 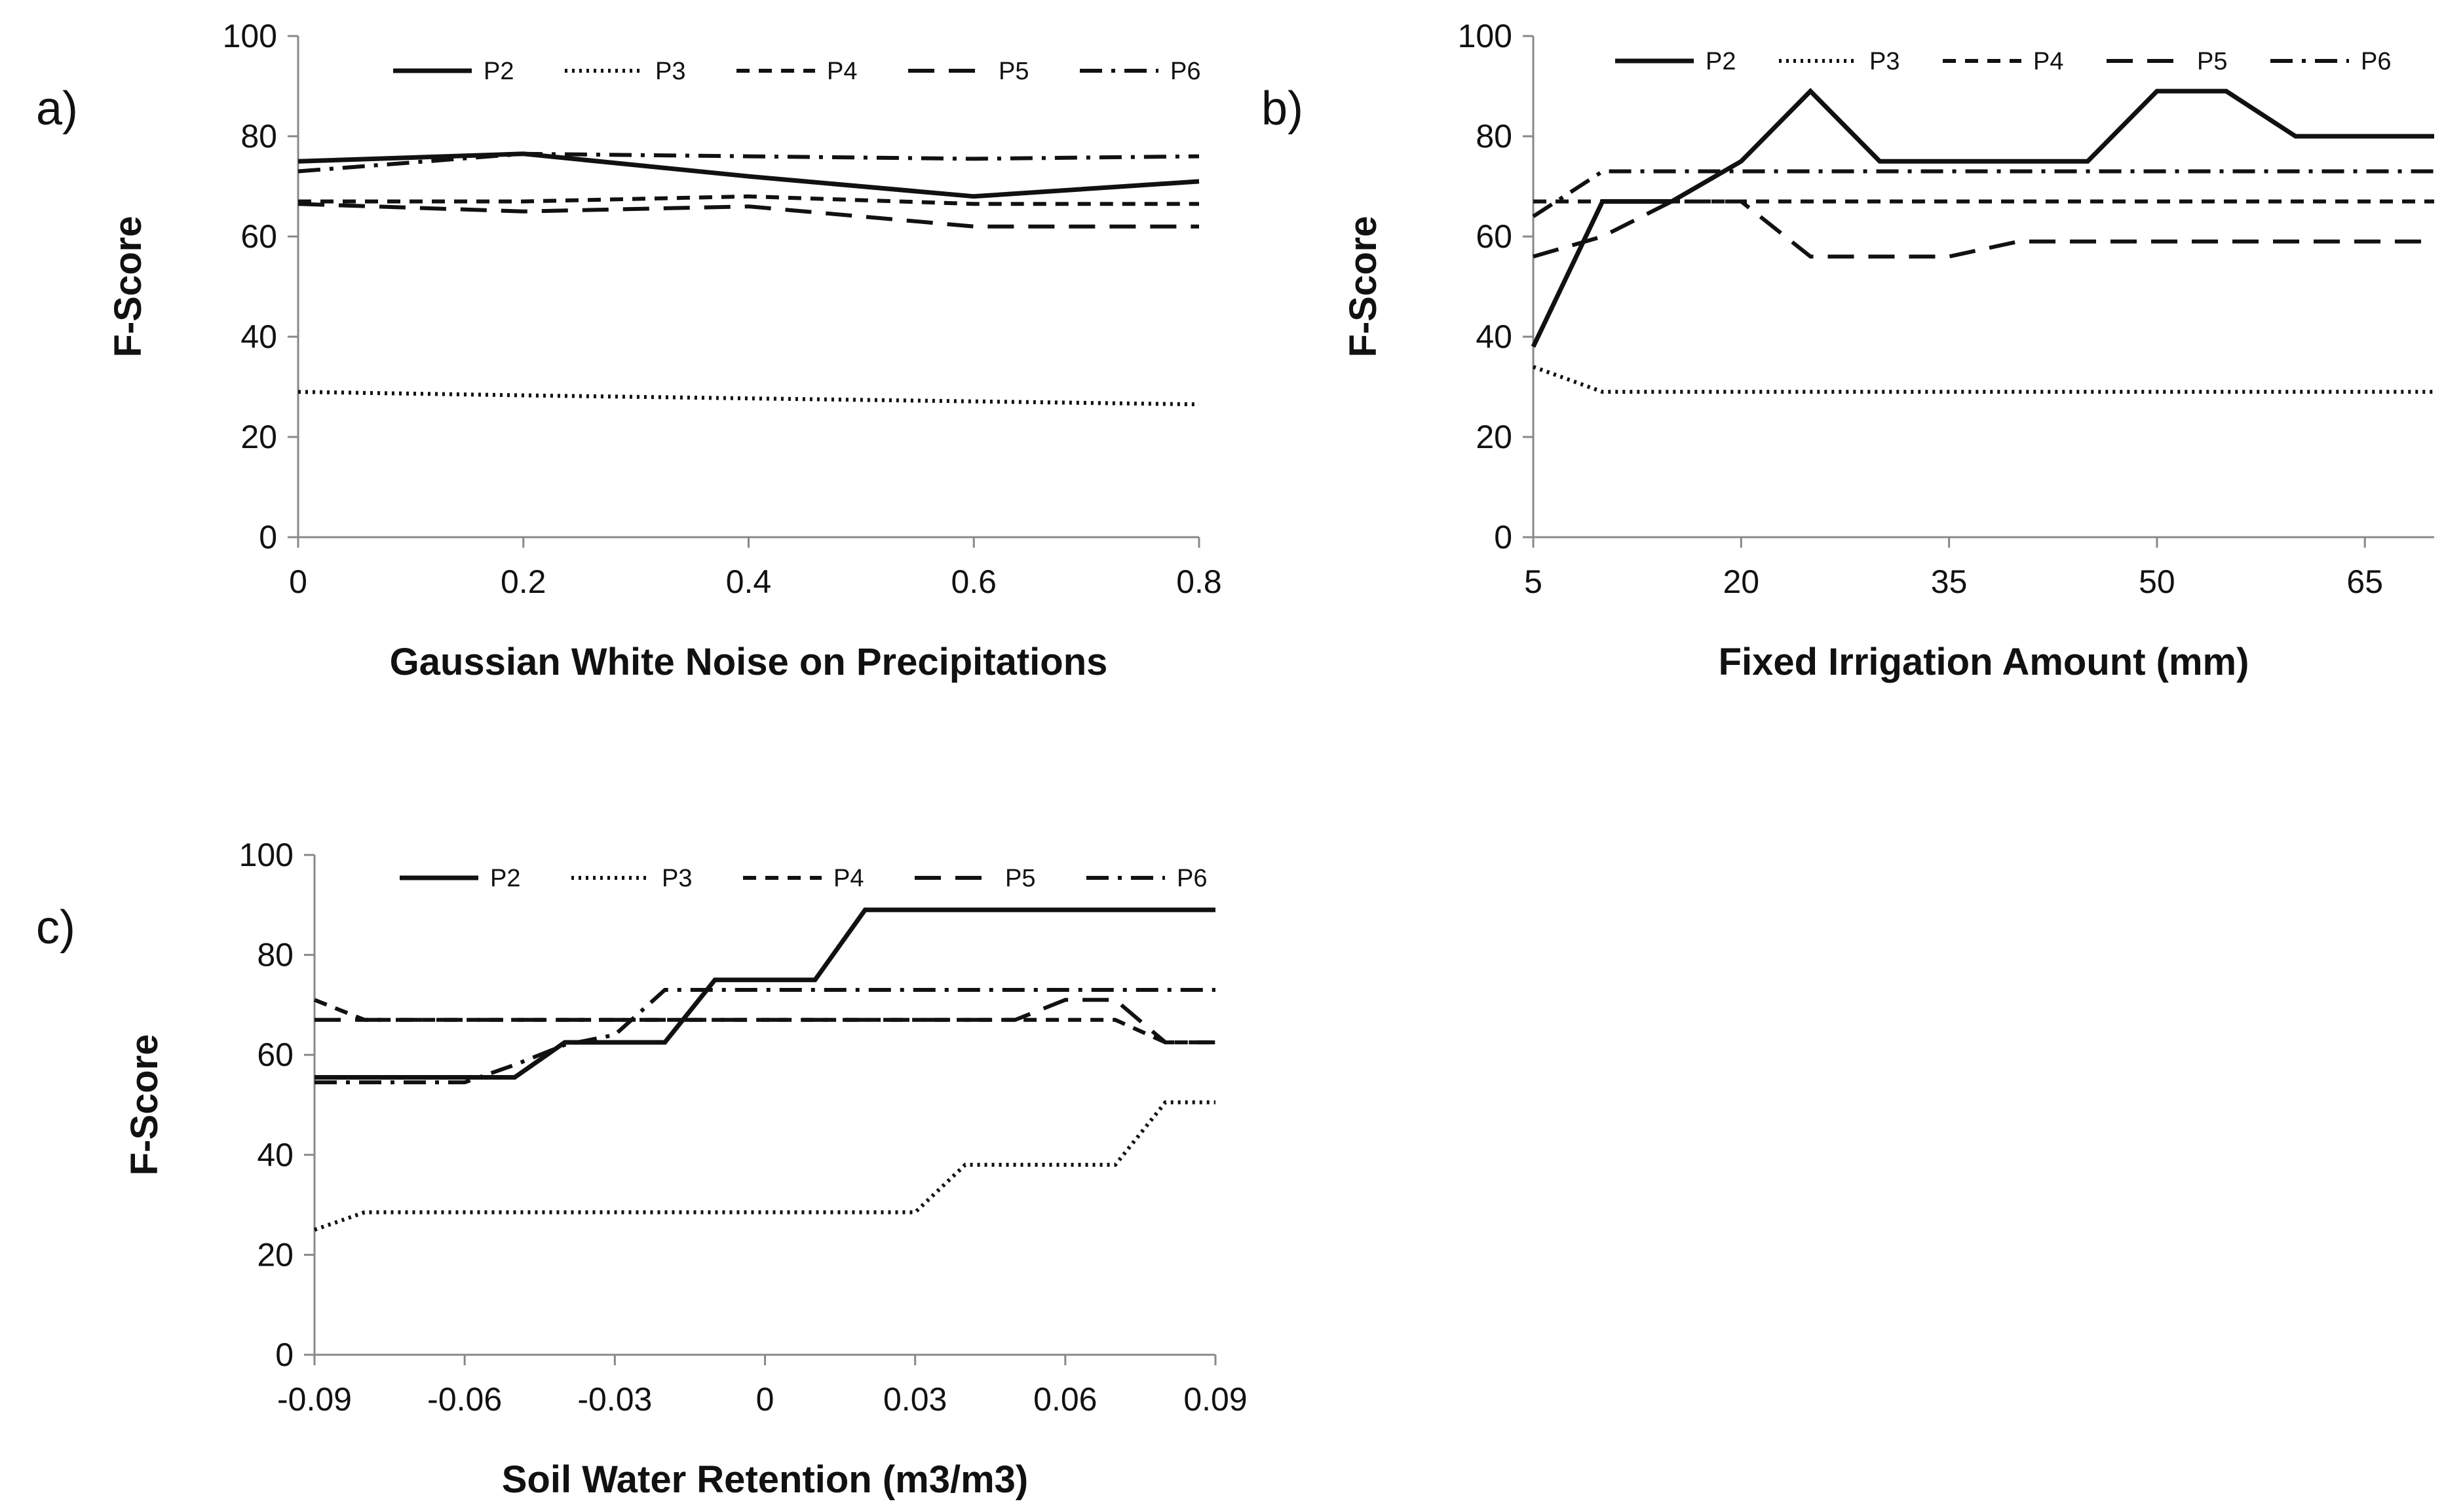 I want to click on panel-label: b), so click(x=1282, y=109).